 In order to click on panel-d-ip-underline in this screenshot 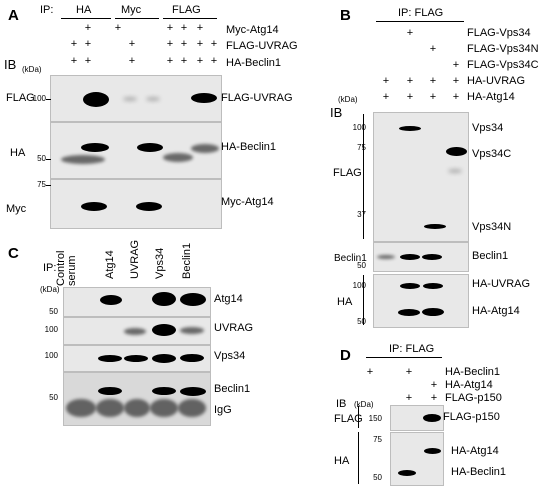, I will do `click(404, 357)`.